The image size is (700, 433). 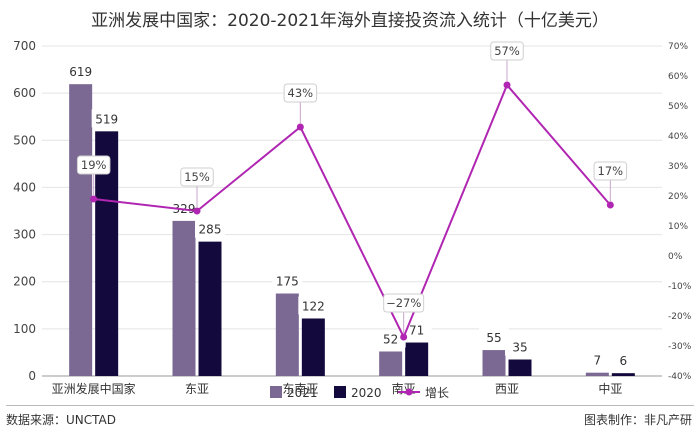 I want to click on category-label: 南亚, so click(x=404, y=388).